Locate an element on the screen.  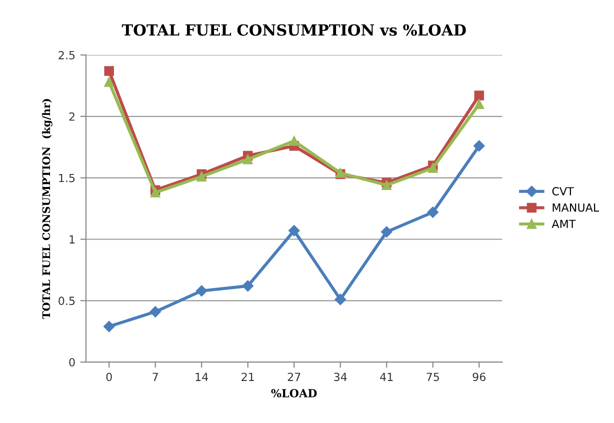
y-tick-label: 2.5 is located at coordinates (66, 55).